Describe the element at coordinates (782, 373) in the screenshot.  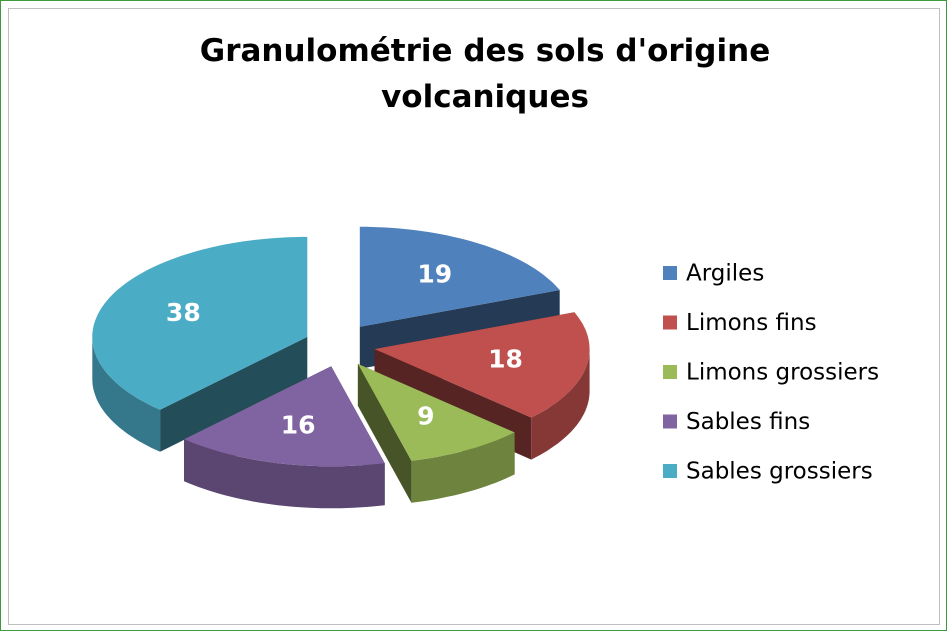
I see `legend-label: Limons grossiers` at that location.